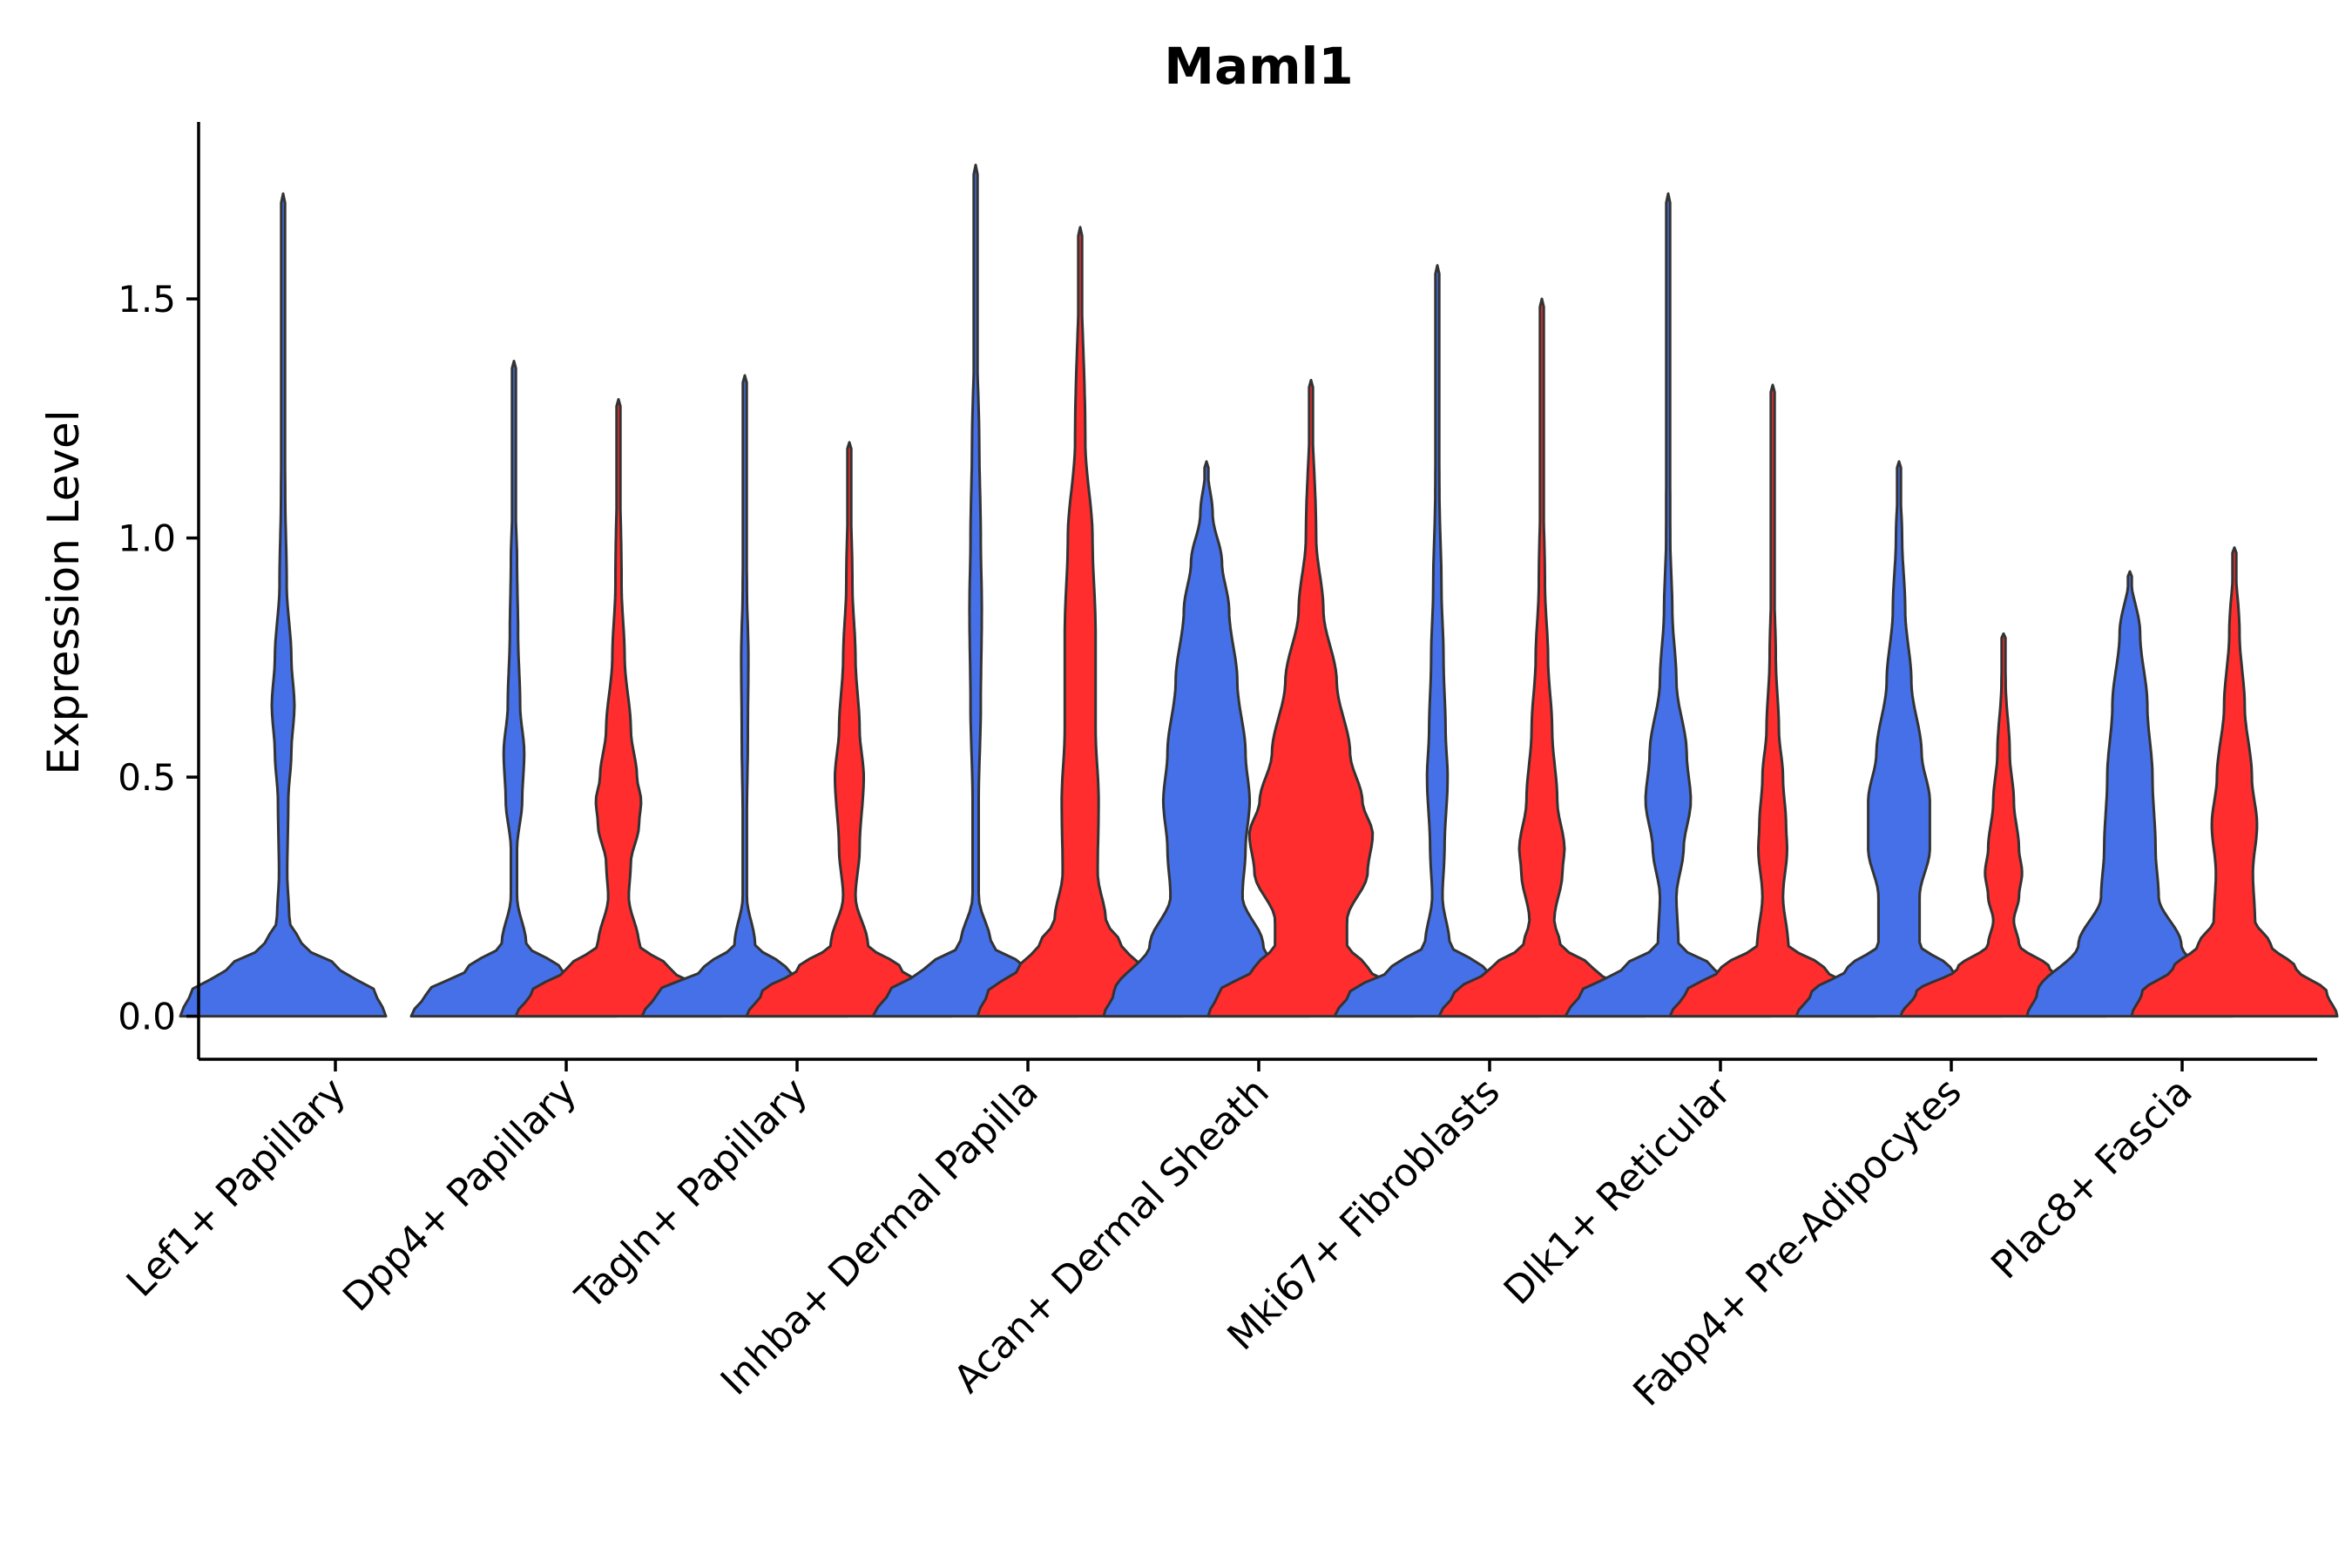  I want to click on y-tick-label: 1.0, so click(147, 538).